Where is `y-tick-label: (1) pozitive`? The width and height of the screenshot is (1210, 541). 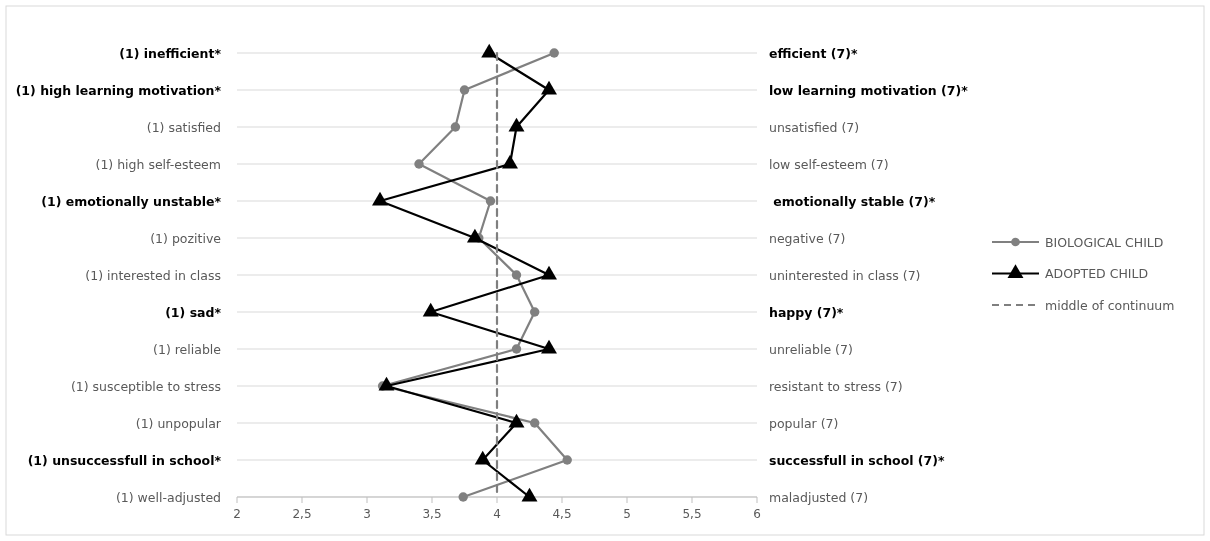 y-tick-label: (1) pozitive is located at coordinates (186, 238).